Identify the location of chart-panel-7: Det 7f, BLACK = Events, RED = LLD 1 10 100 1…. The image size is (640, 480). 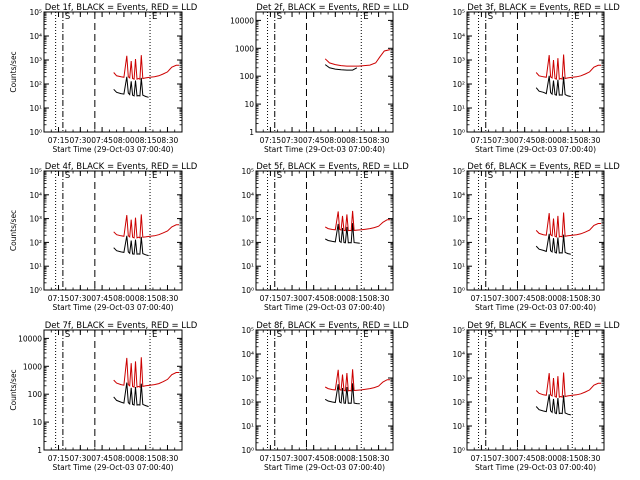
(103, 396).